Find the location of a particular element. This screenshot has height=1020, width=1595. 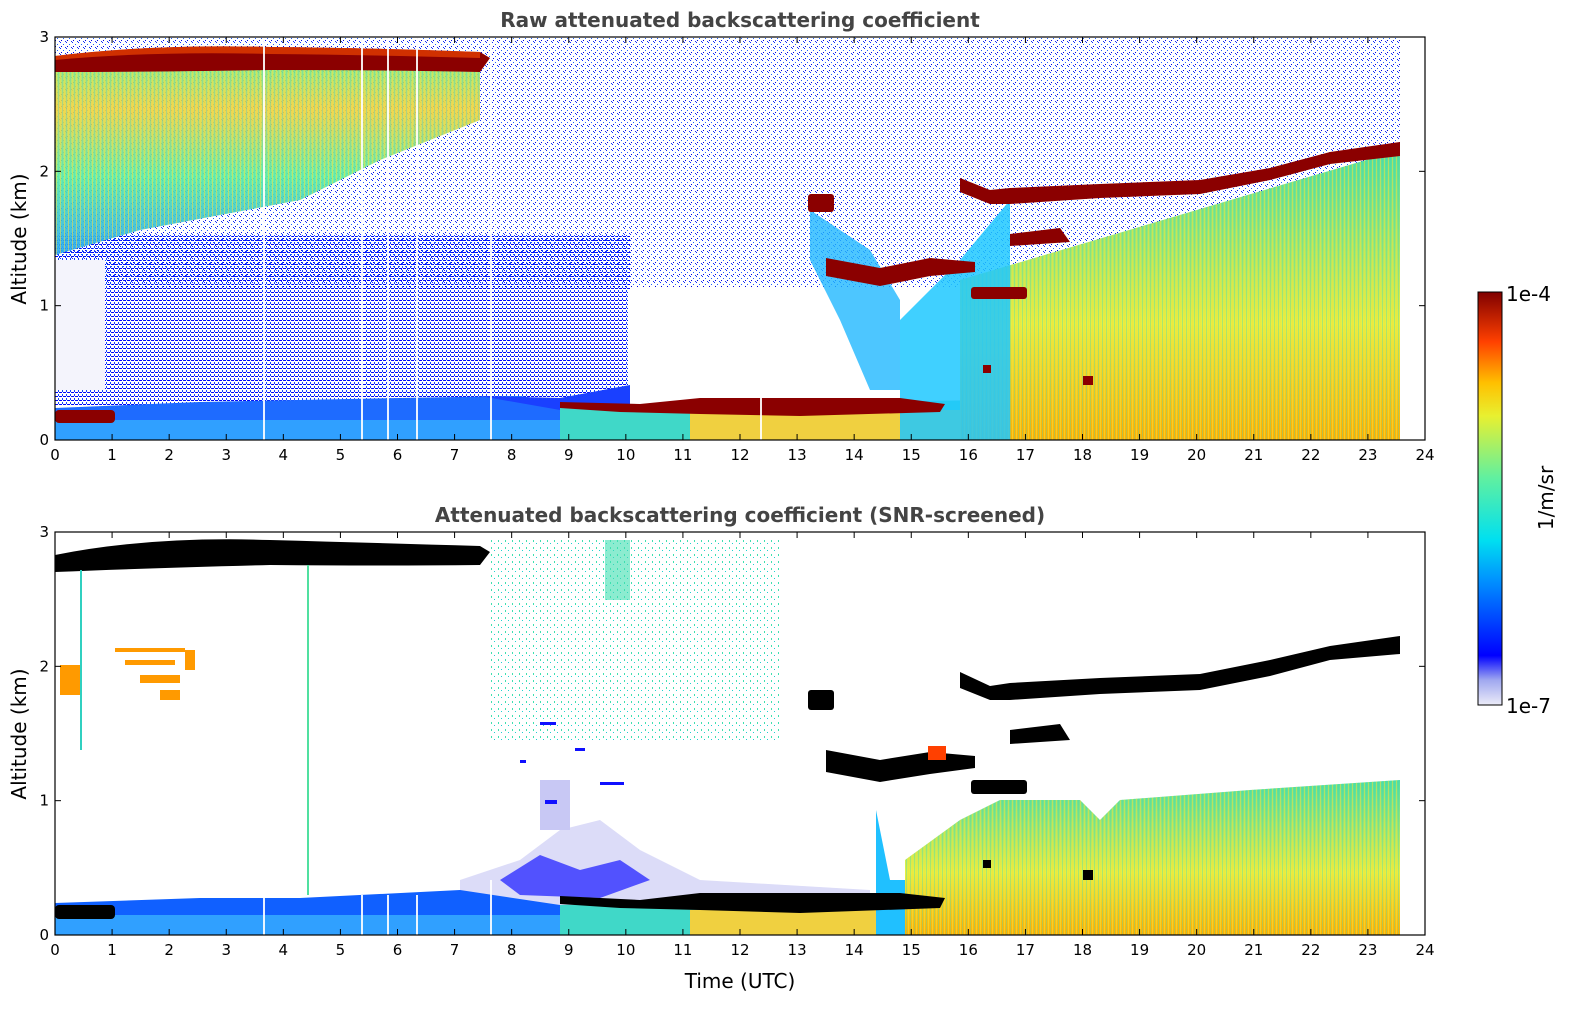

cloud-layer-low-mid is located at coordinates (752, 407).